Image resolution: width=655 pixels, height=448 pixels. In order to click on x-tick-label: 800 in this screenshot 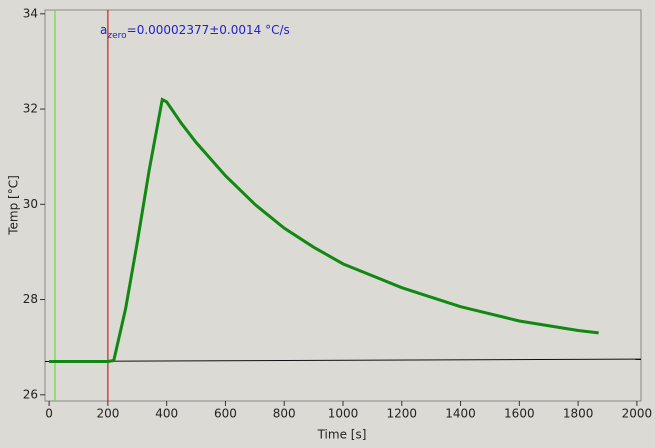, I will do `click(284, 414)`.